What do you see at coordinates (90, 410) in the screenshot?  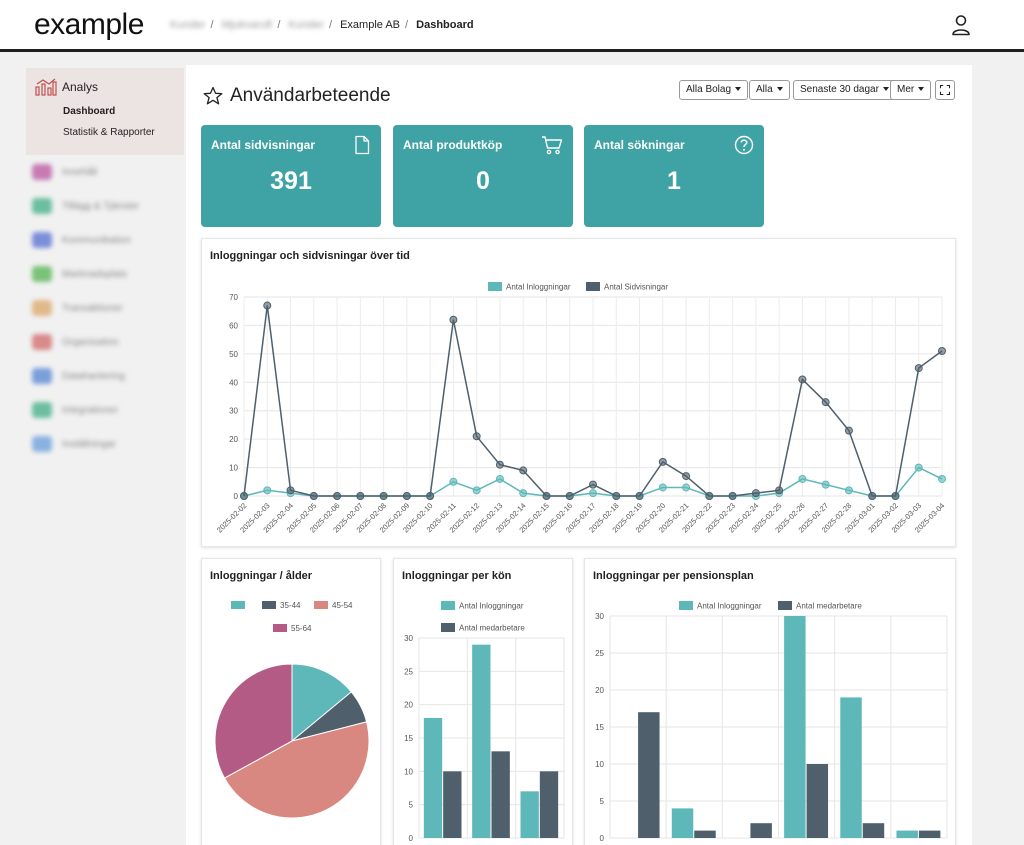 I see `sidebar-item-label: Integrationer` at bounding box center [90, 410].